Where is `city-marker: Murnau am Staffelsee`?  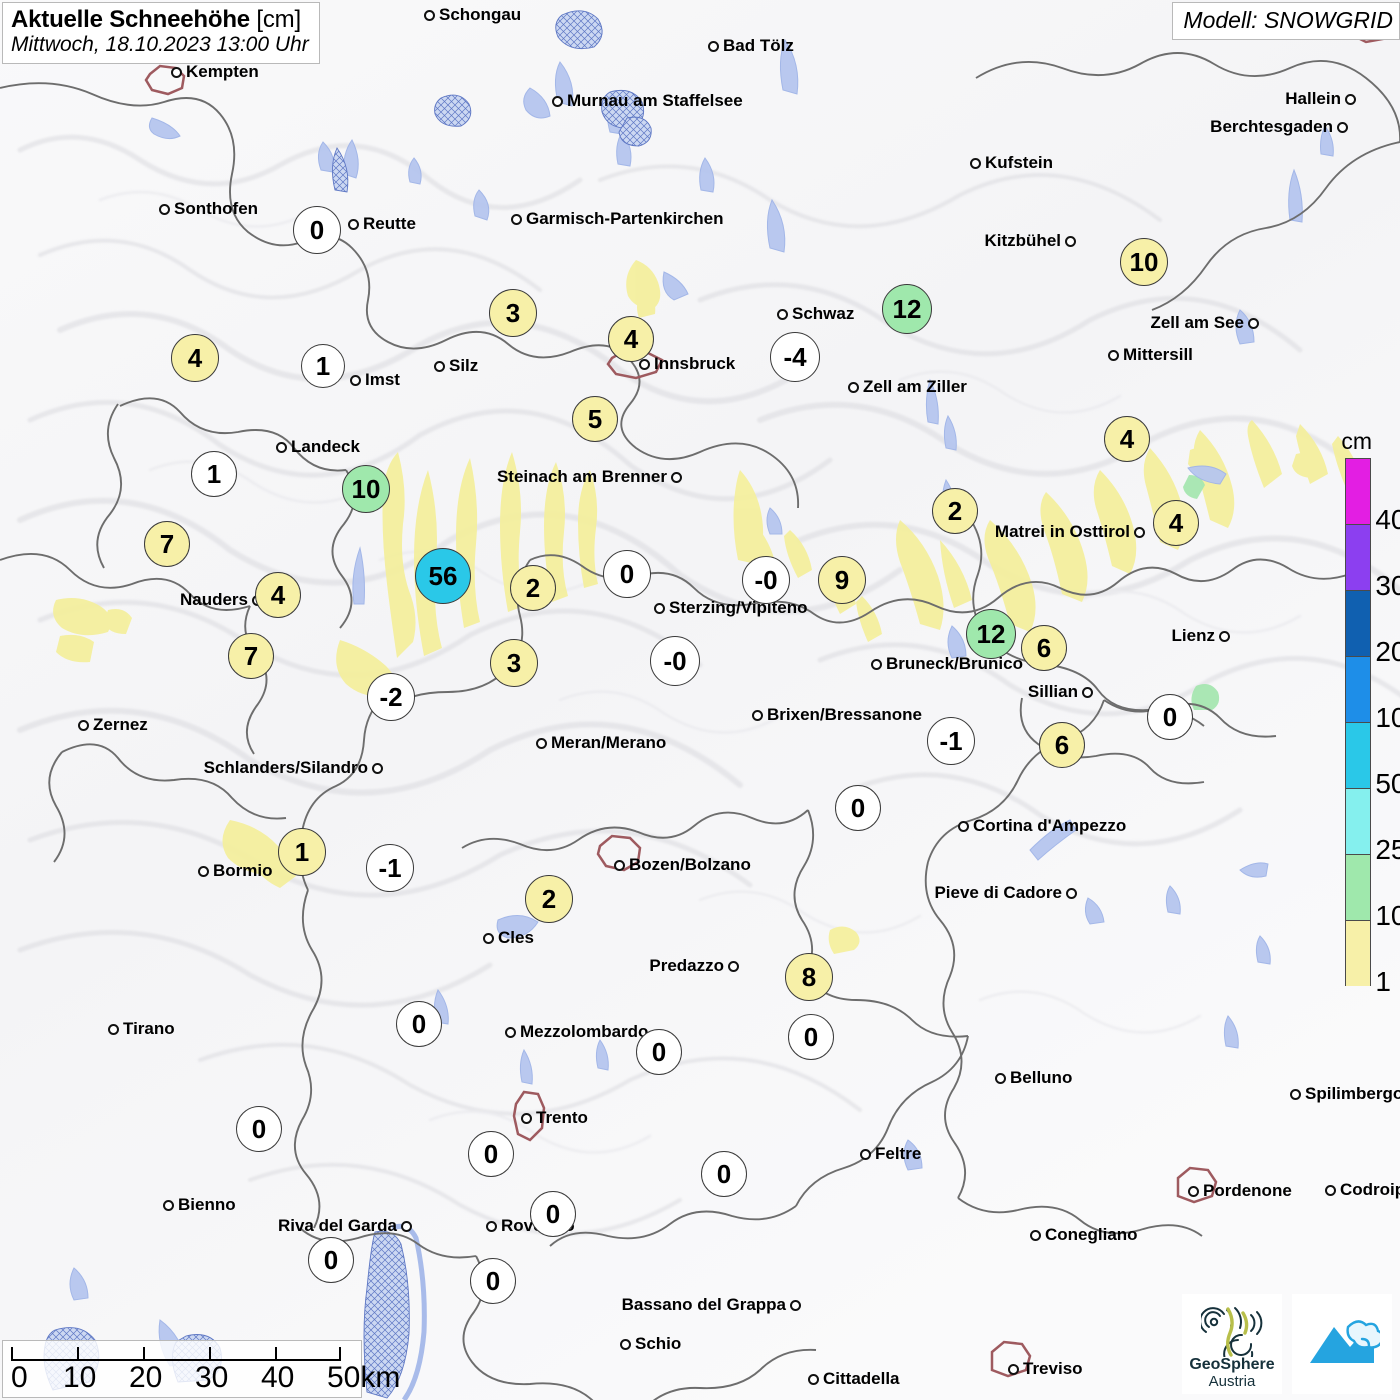
city-marker: Murnau am Staffelsee is located at coordinates (647, 101).